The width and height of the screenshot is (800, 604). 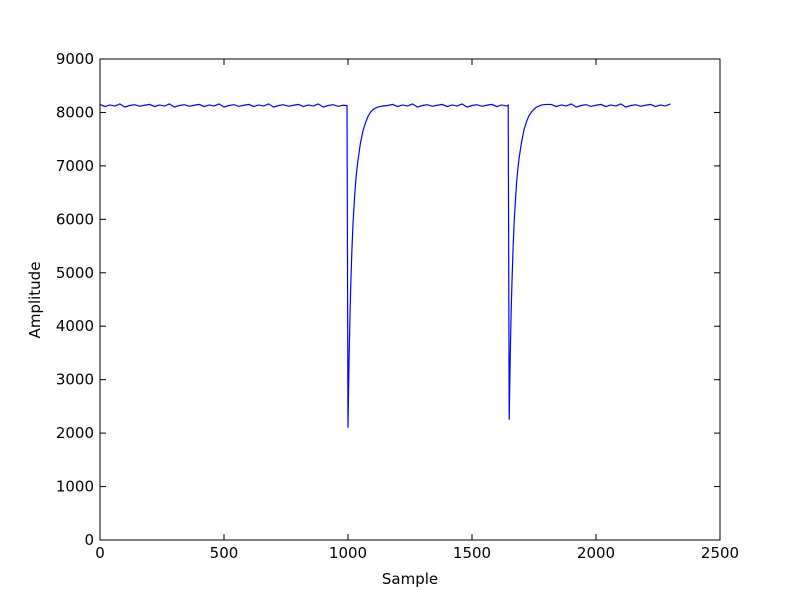 What do you see at coordinates (720, 553) in the screenshot?
I see `x-tick-label: 2500` at bounding box center [720, 553].